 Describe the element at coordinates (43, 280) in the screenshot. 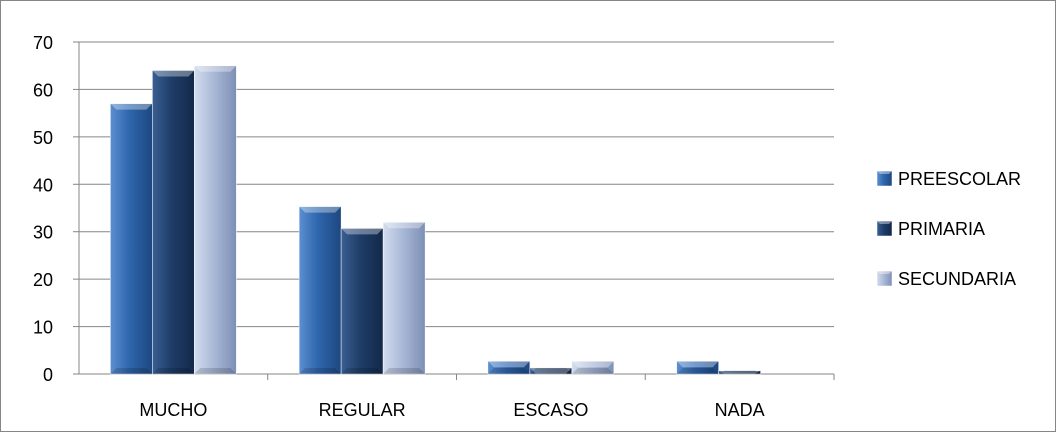

I see `y-tick-label: 20` at that location.